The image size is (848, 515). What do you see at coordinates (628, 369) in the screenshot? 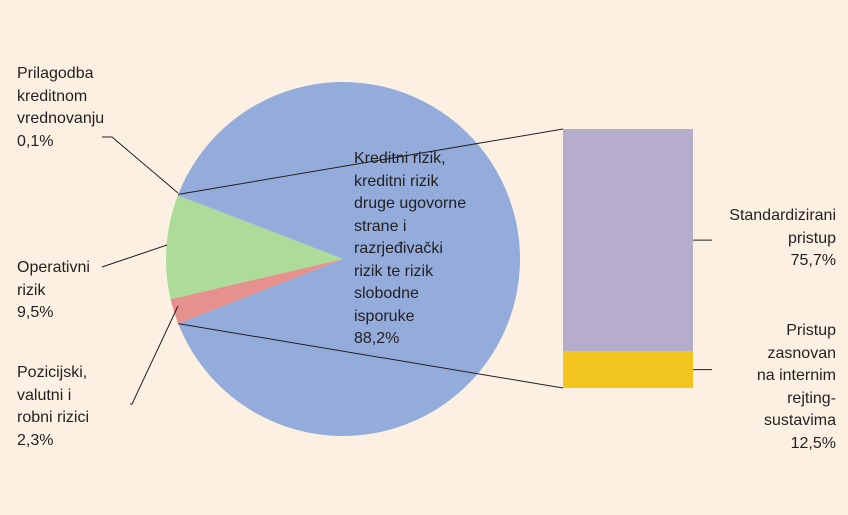
I see `bar-segment-irb` at bounding box center [628, 369].